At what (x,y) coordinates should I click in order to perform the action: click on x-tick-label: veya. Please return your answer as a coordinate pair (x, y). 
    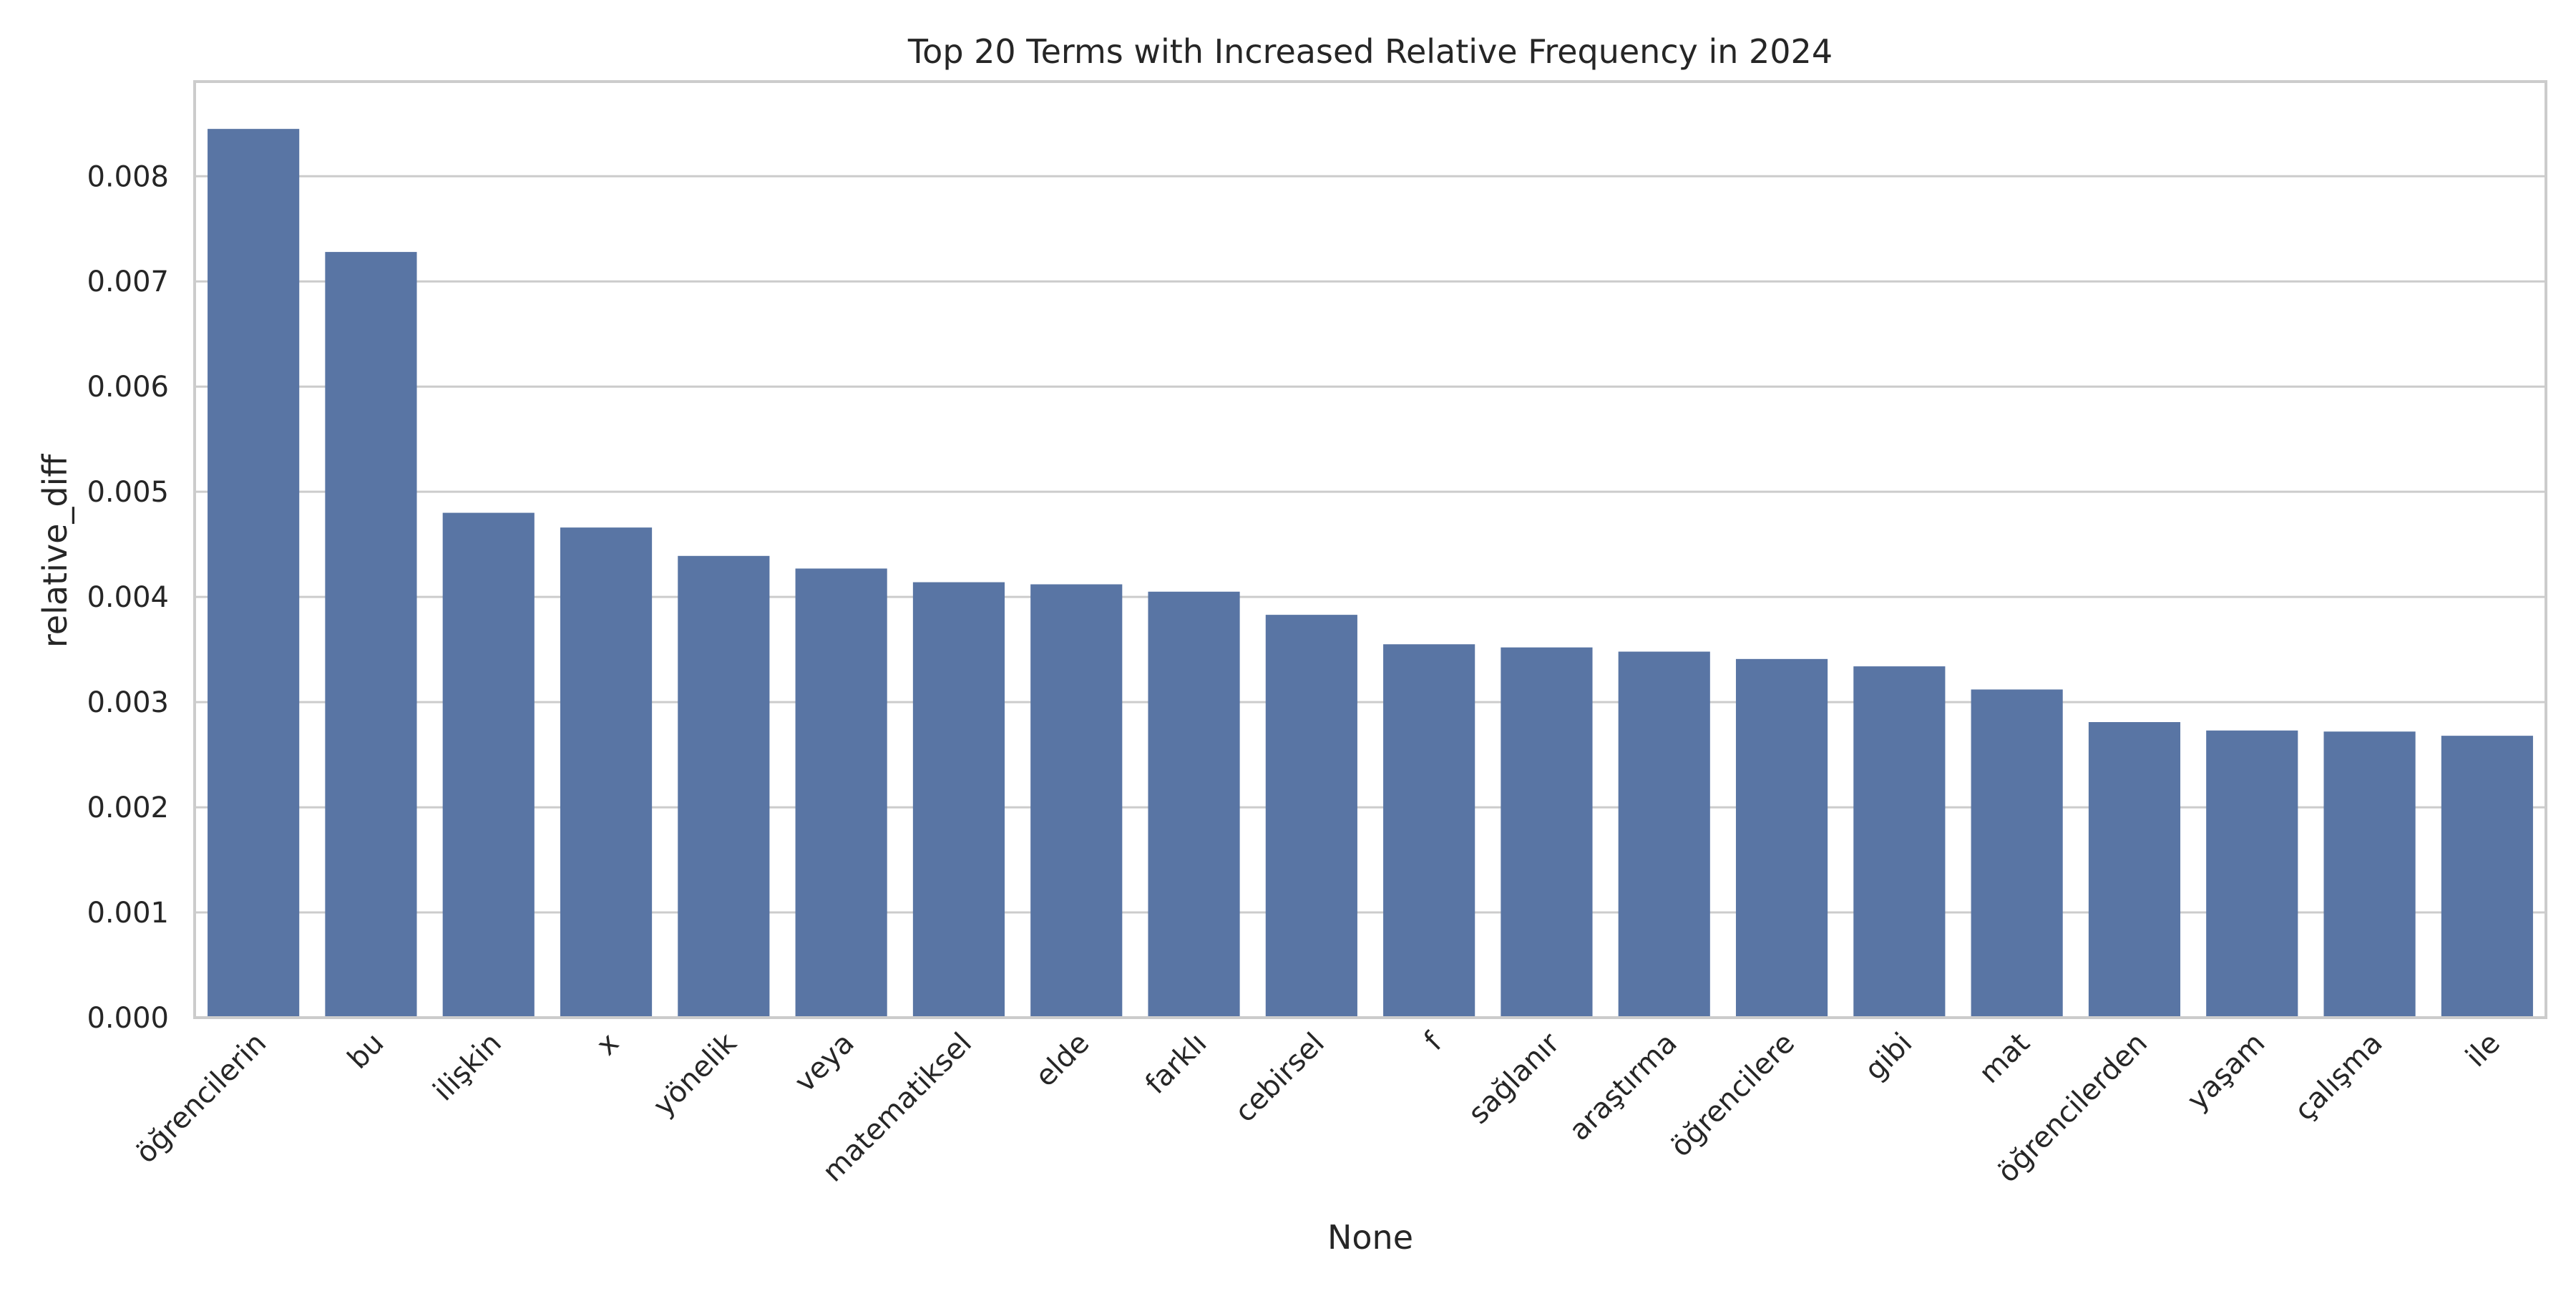
    Looking at the image, I should click on (825, 1063).